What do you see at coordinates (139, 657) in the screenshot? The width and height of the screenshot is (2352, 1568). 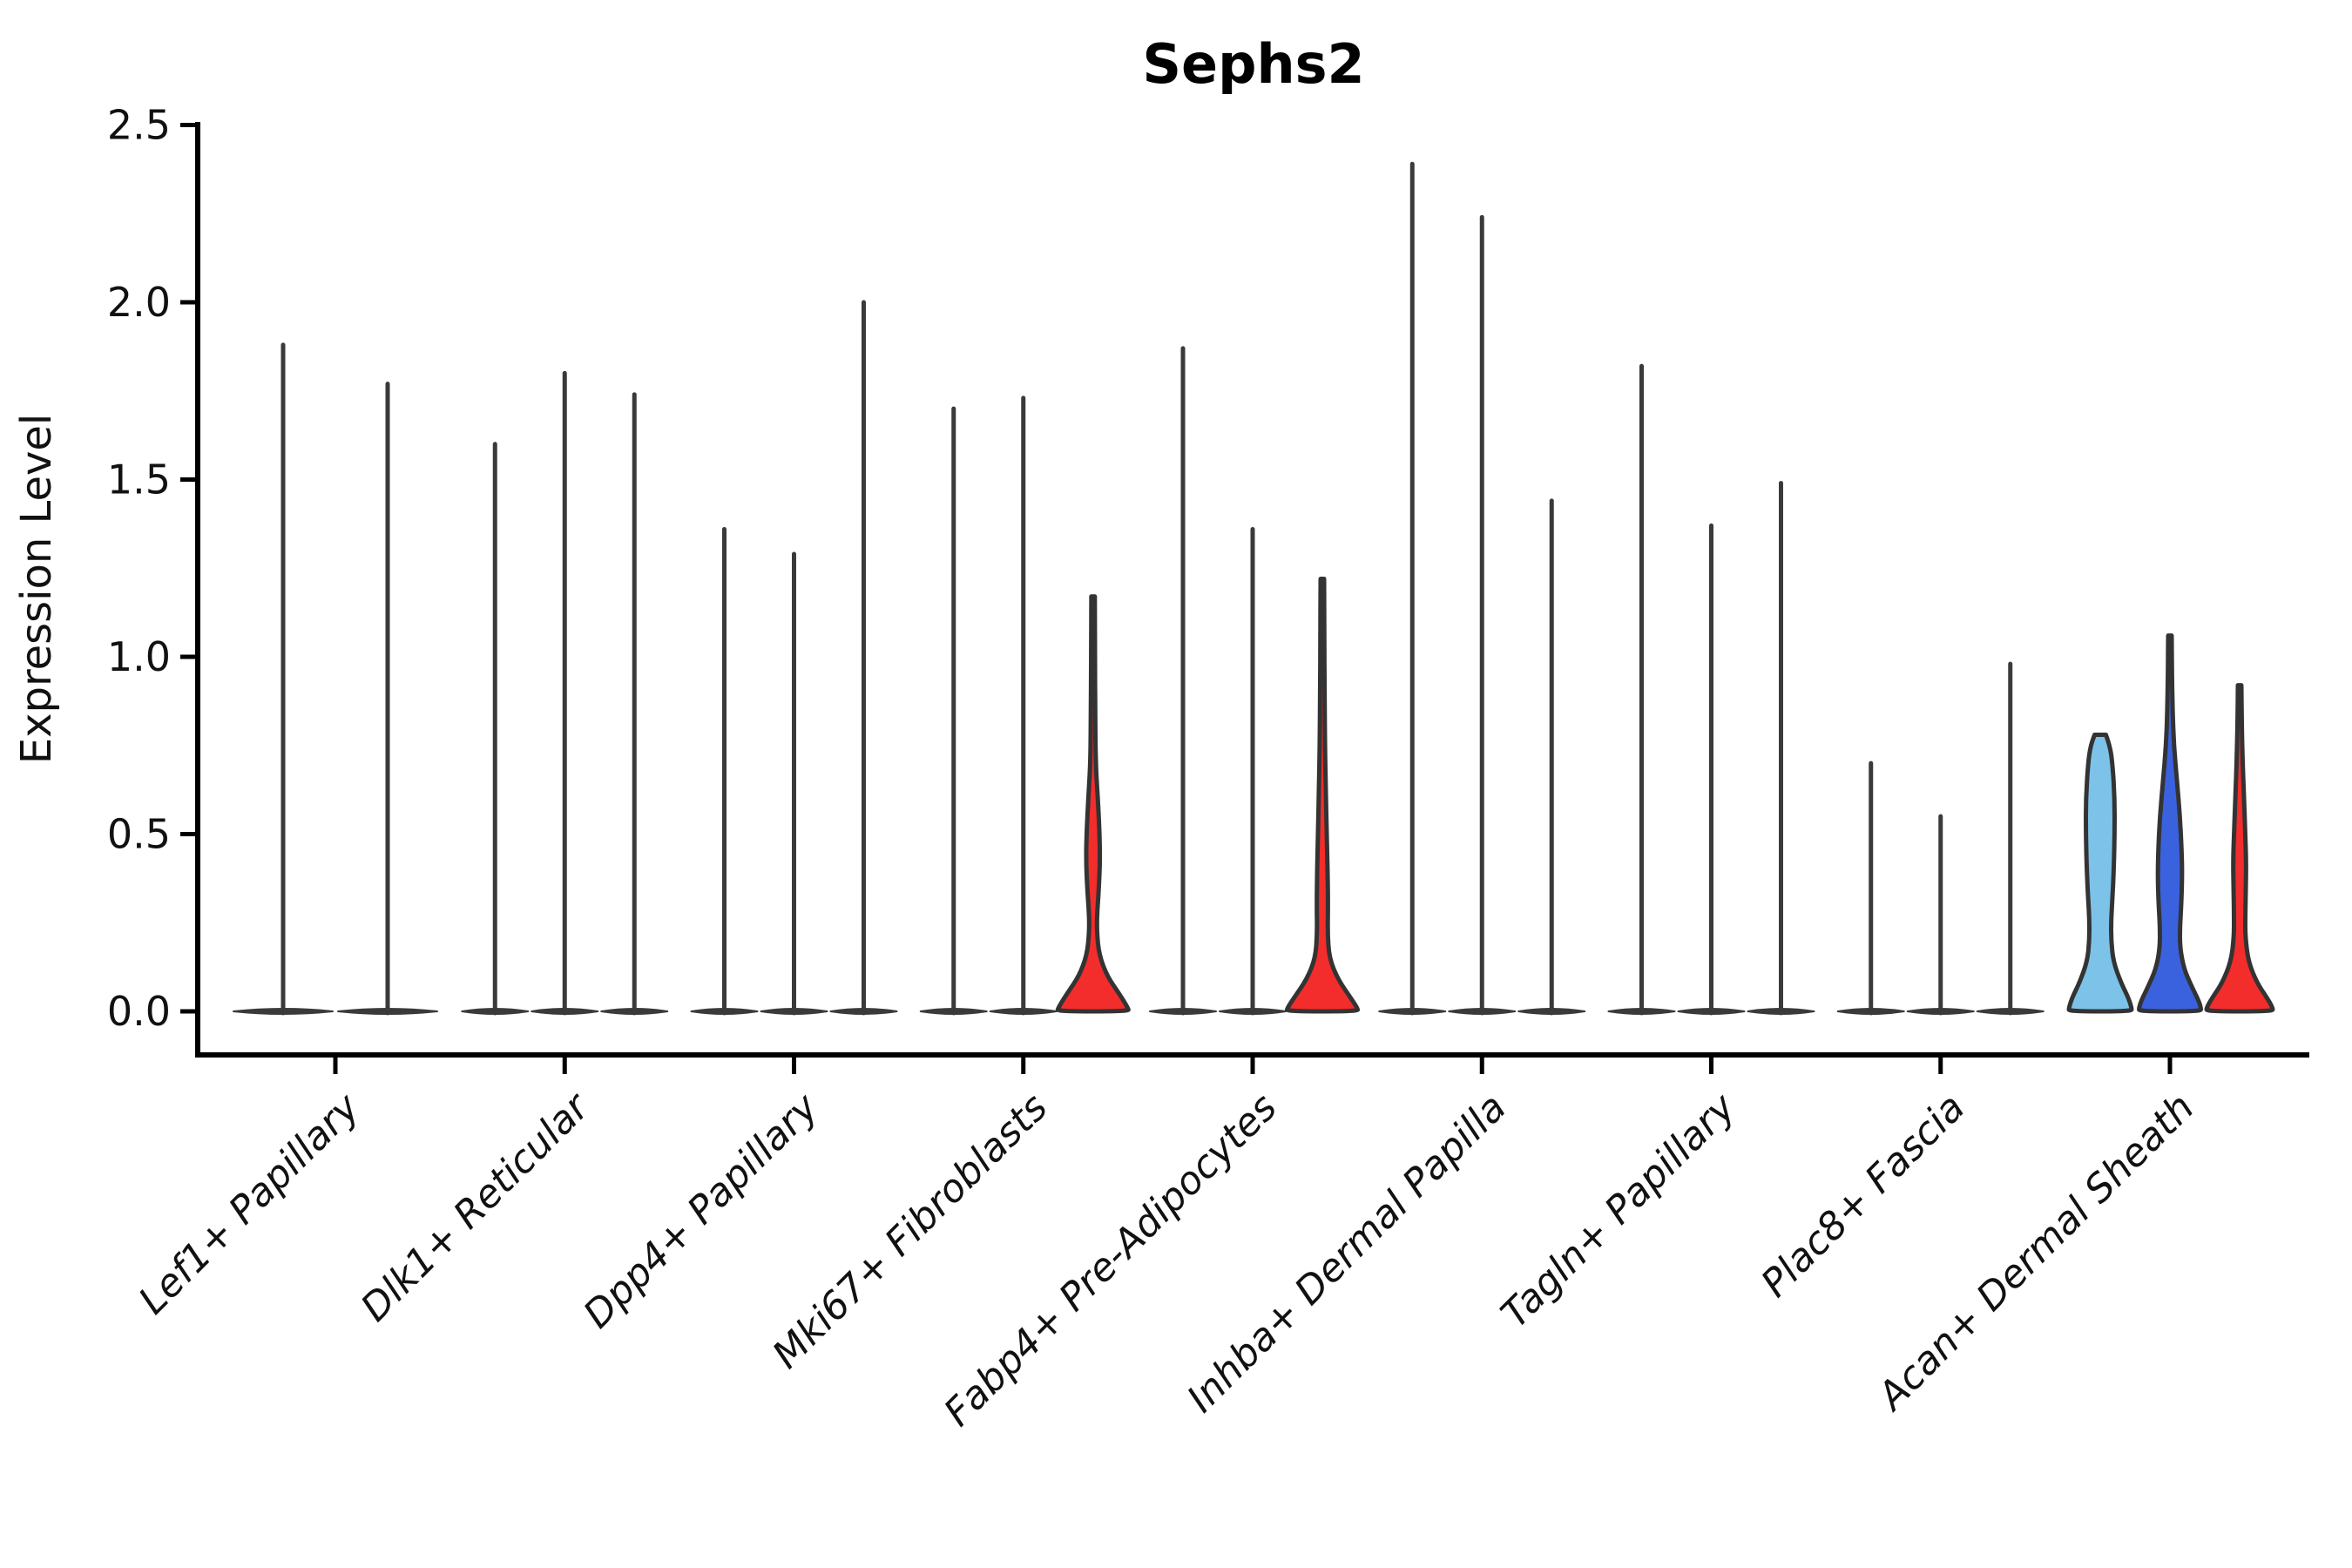 I see `y-tick-label: 1.0` at bounding box center [139, 657].